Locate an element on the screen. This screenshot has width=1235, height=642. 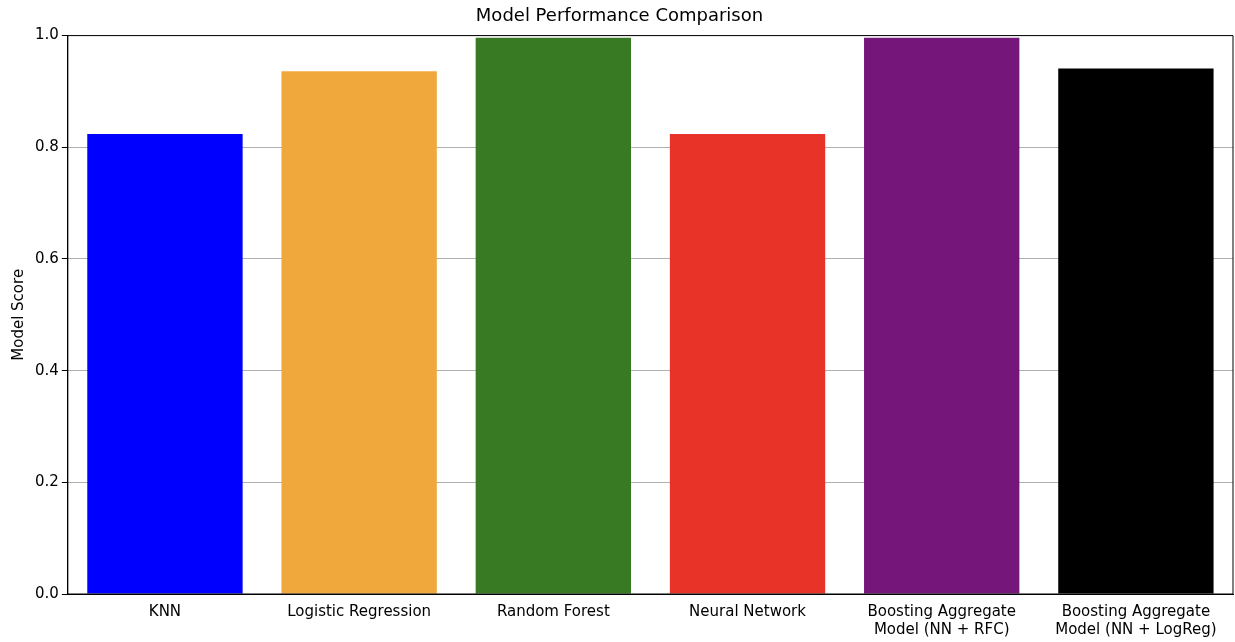
y-axis-title: Model Score is located at coordinates (17, 314).